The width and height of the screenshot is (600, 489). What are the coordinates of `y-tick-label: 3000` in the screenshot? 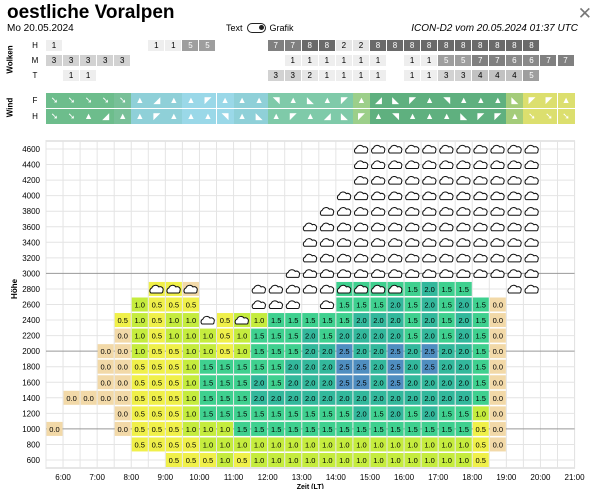 It's located at (31, 273).